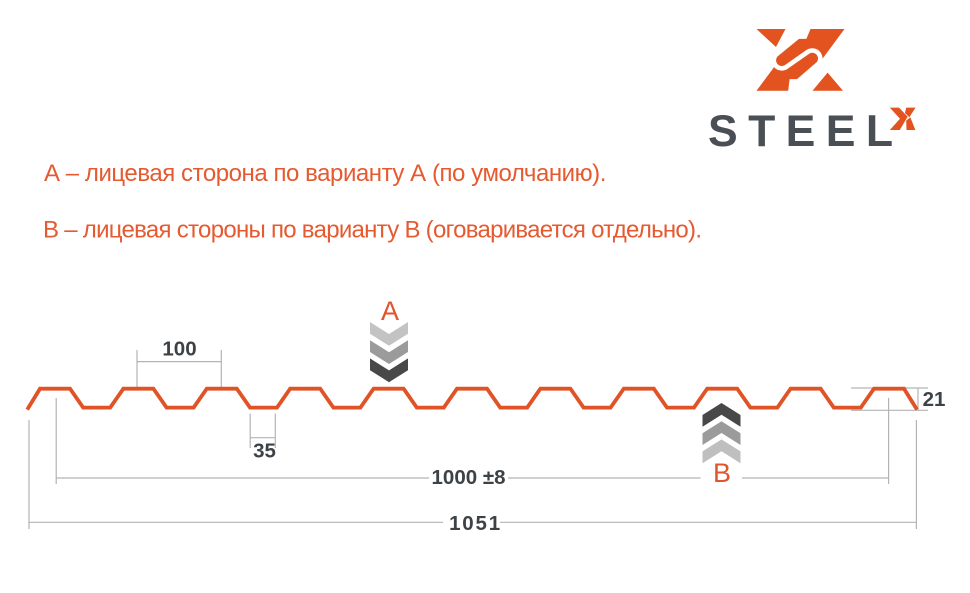  What do you see at coordinates (390, 311) in the screenshot?
I see `svg-text: А` at bounding box center [390, 311].